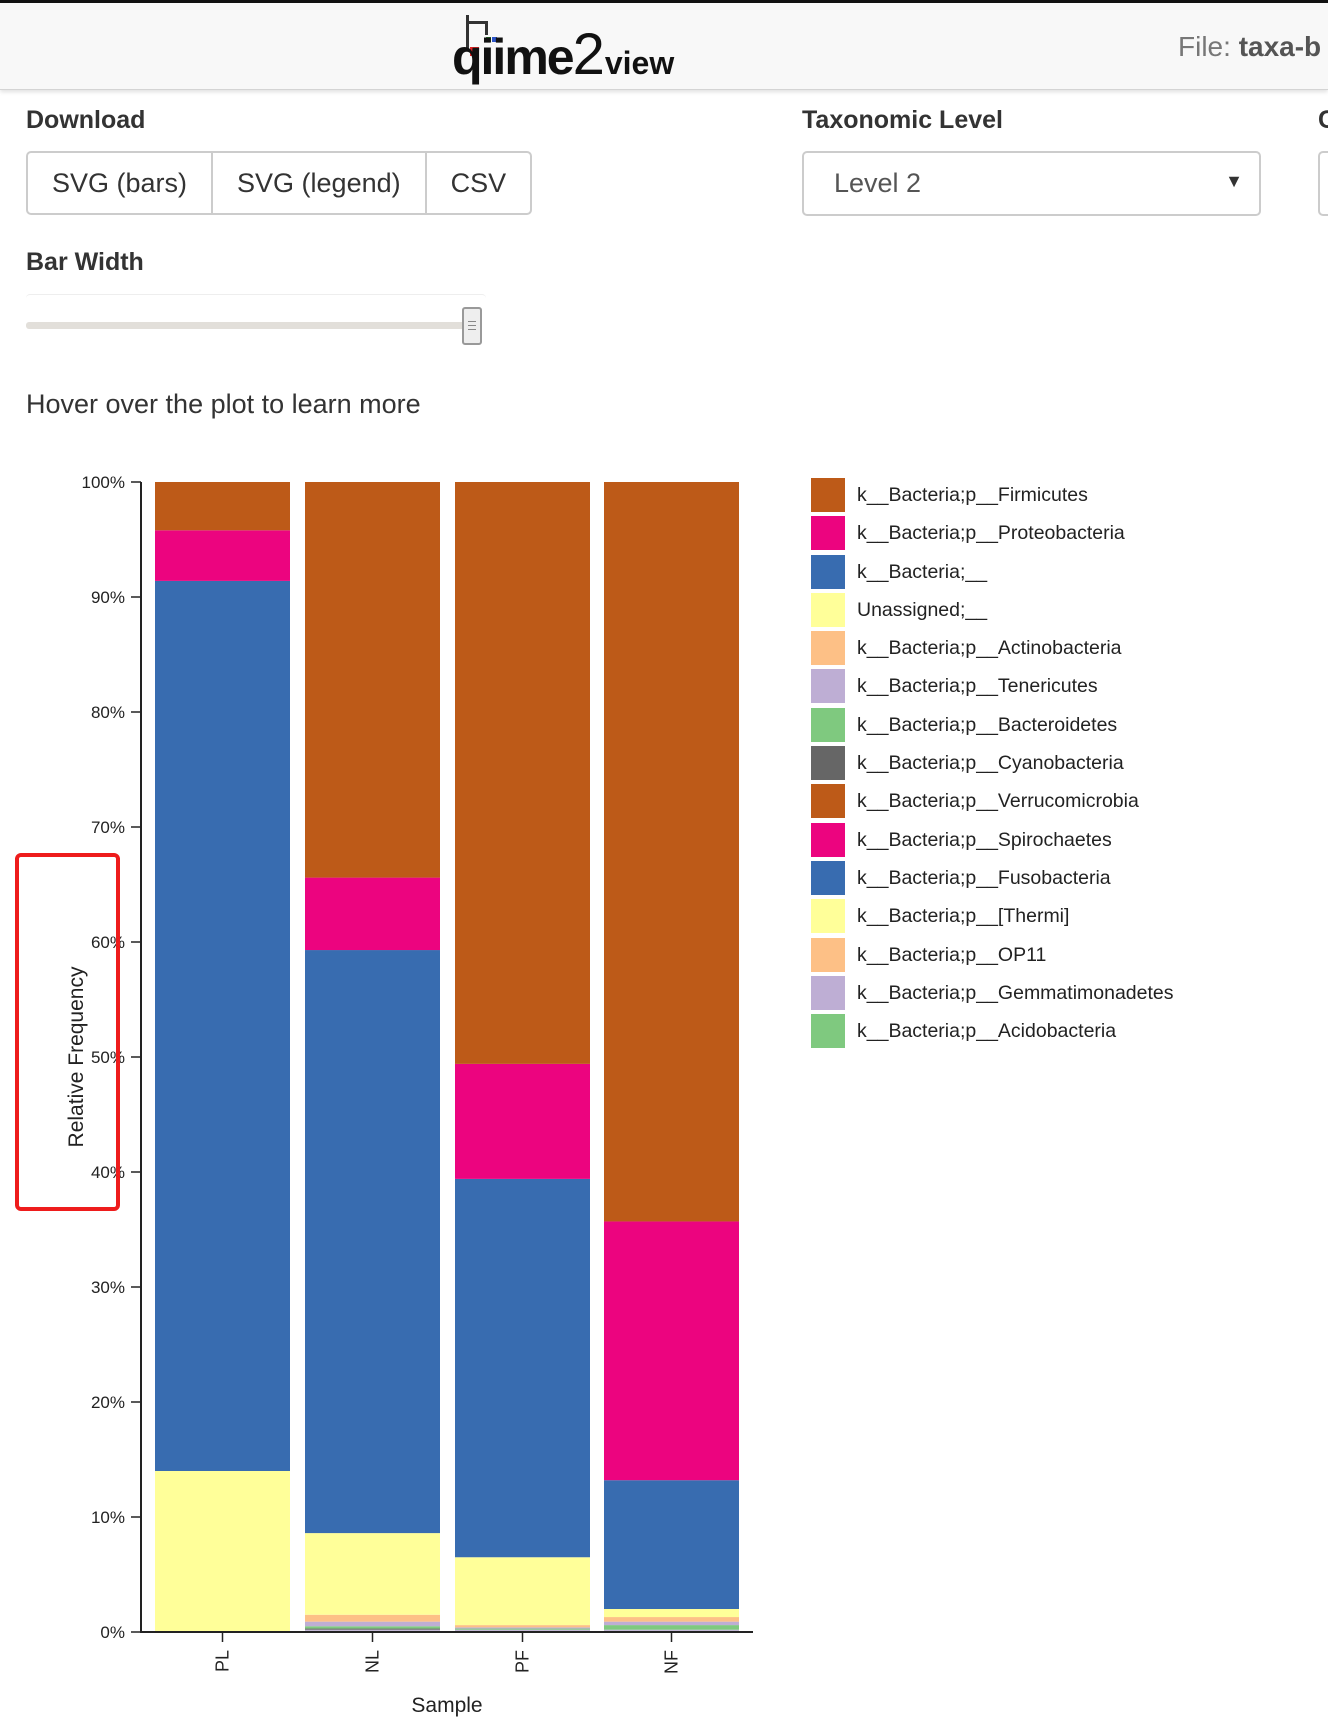  Describe the element at coordinates (1323, 120) in the screenshot. I see `next-control-title: C` at that location.